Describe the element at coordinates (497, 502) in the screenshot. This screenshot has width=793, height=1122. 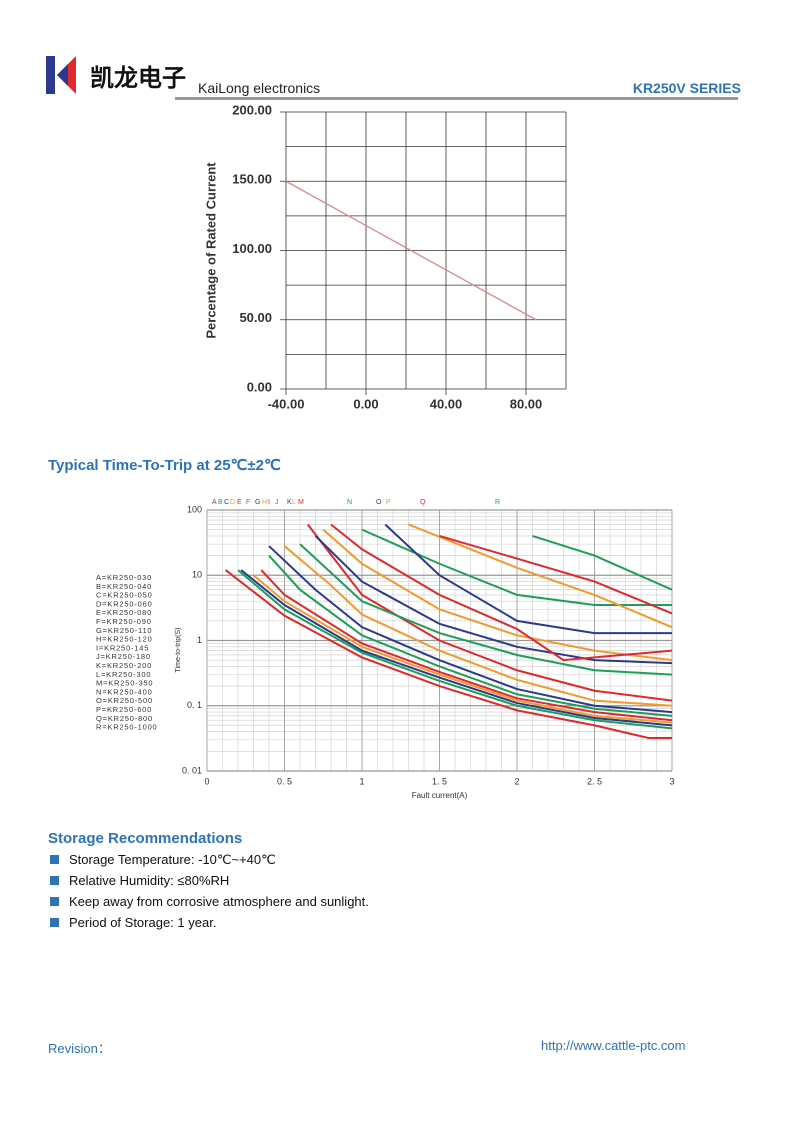
I see `curve-letter: R` at that location.